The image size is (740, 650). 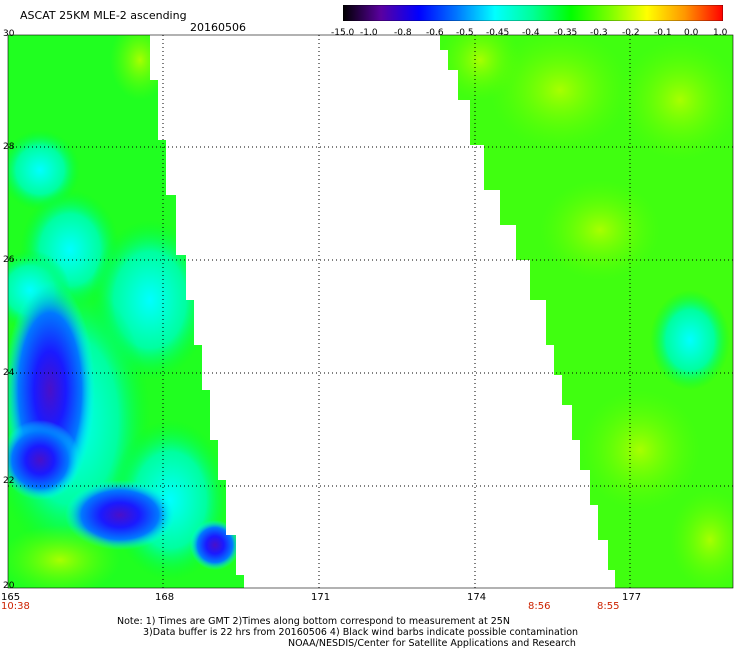 I want to click on colorbar-label: 1.0, so click(x=720, y=33).